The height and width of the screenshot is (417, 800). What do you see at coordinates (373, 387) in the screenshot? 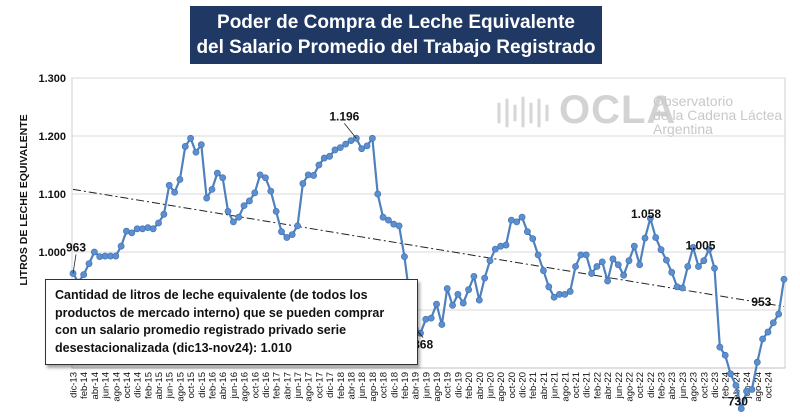
I see `x-tick-label: ago-18` at bounding box center [373, 387].